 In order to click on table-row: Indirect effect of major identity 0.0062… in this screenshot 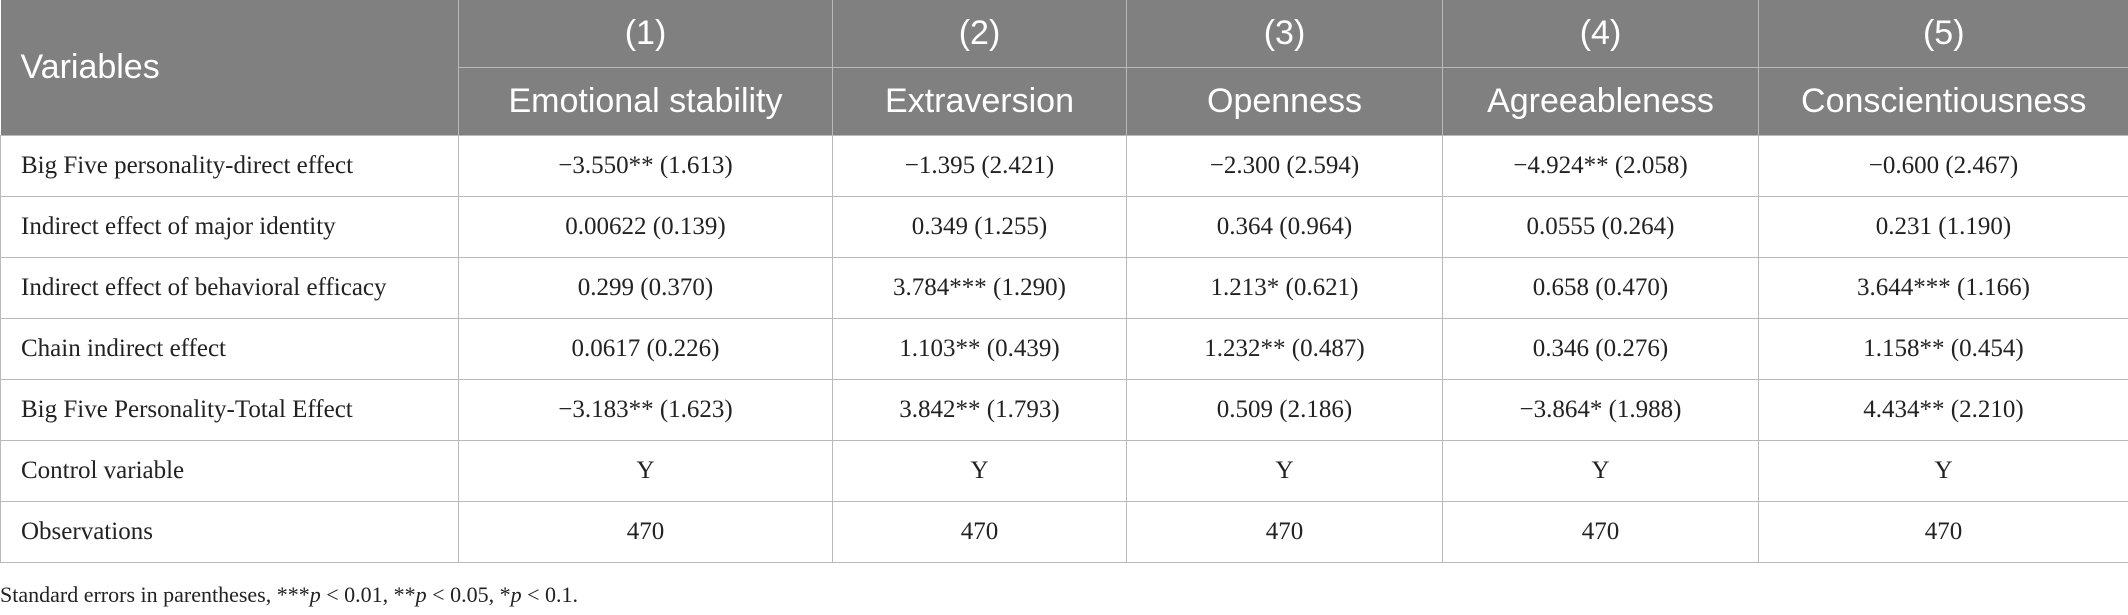, I will do `click(1064, 227)`.